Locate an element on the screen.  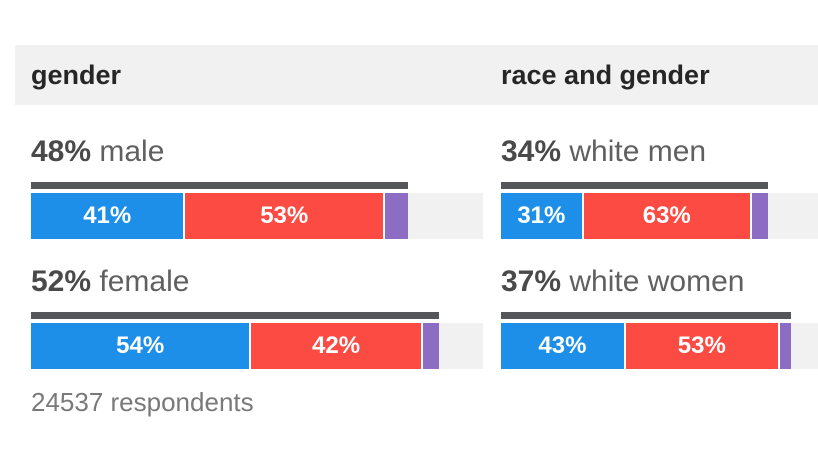
bar-stack: 54% 42% is located at coordinates (235, 346).